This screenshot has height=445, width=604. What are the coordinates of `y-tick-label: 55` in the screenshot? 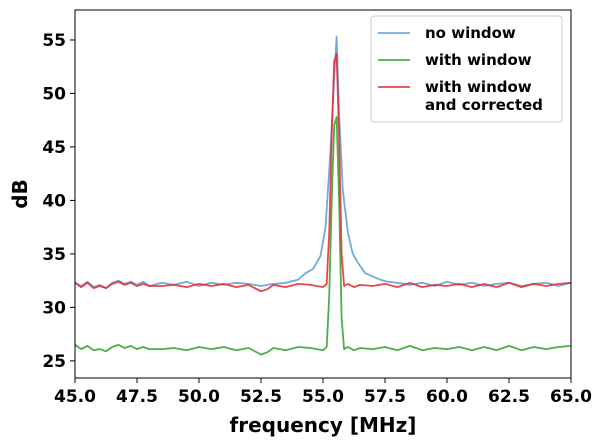 It's located at (54, 41).